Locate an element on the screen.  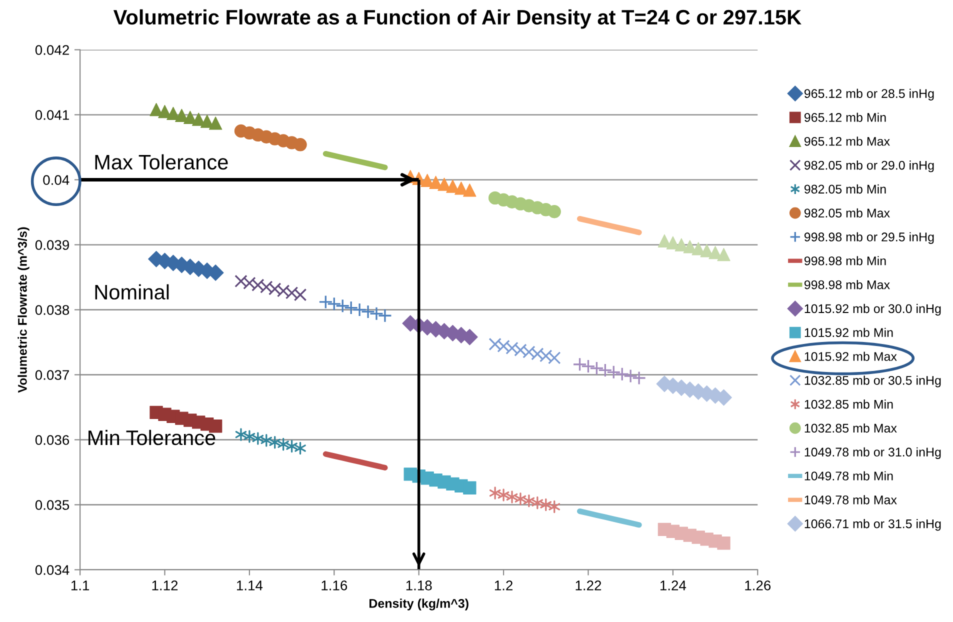
legend-label: 998.98 mb Min is located at coordinates (845, 261).